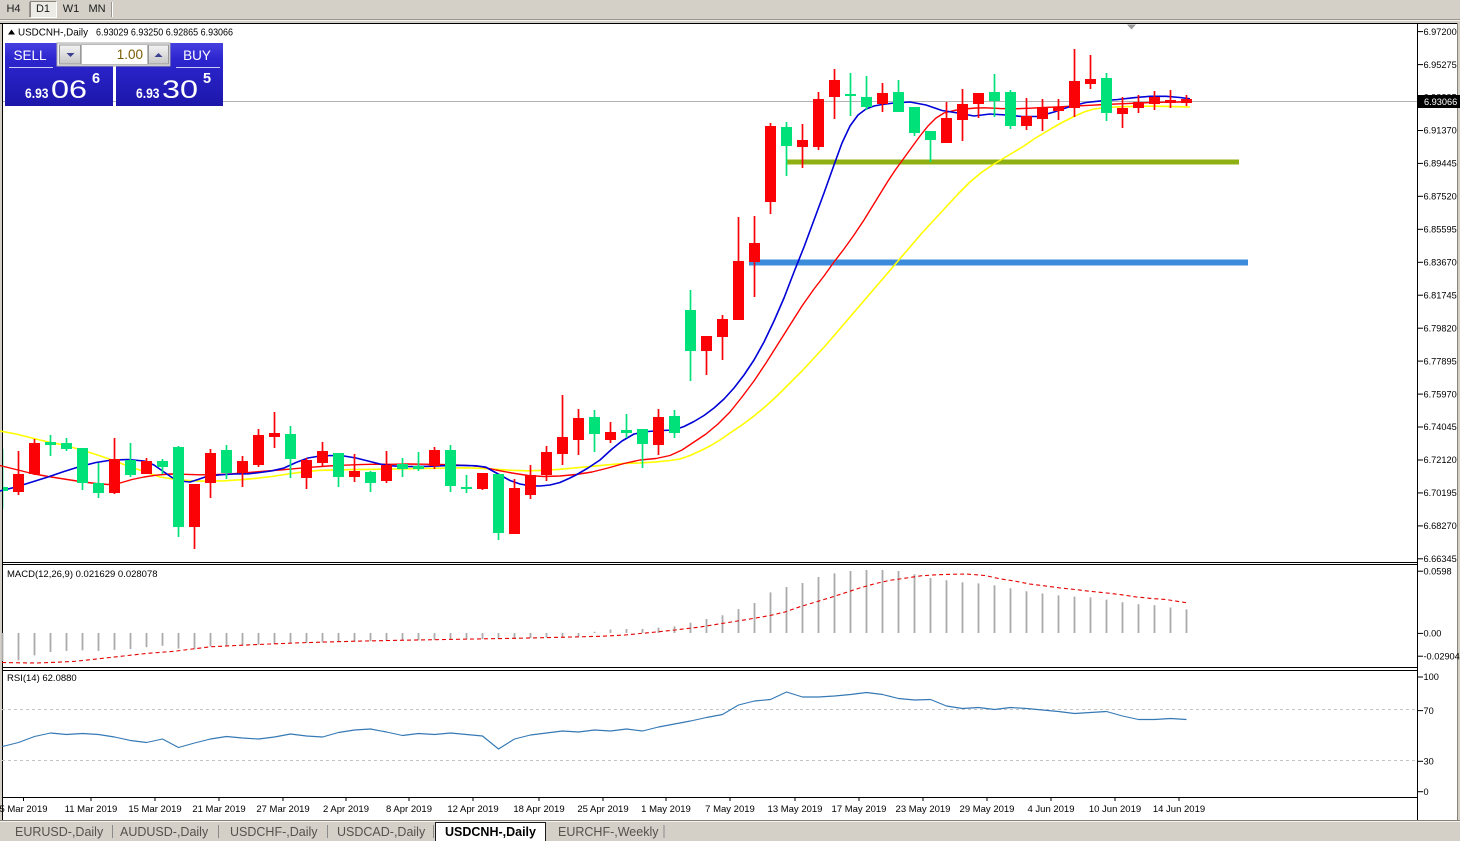  What do you see at coordinates (795, 809) in the screenshot?
I see `svg-text: 13 May 2019` at bounding box center [795, 809].